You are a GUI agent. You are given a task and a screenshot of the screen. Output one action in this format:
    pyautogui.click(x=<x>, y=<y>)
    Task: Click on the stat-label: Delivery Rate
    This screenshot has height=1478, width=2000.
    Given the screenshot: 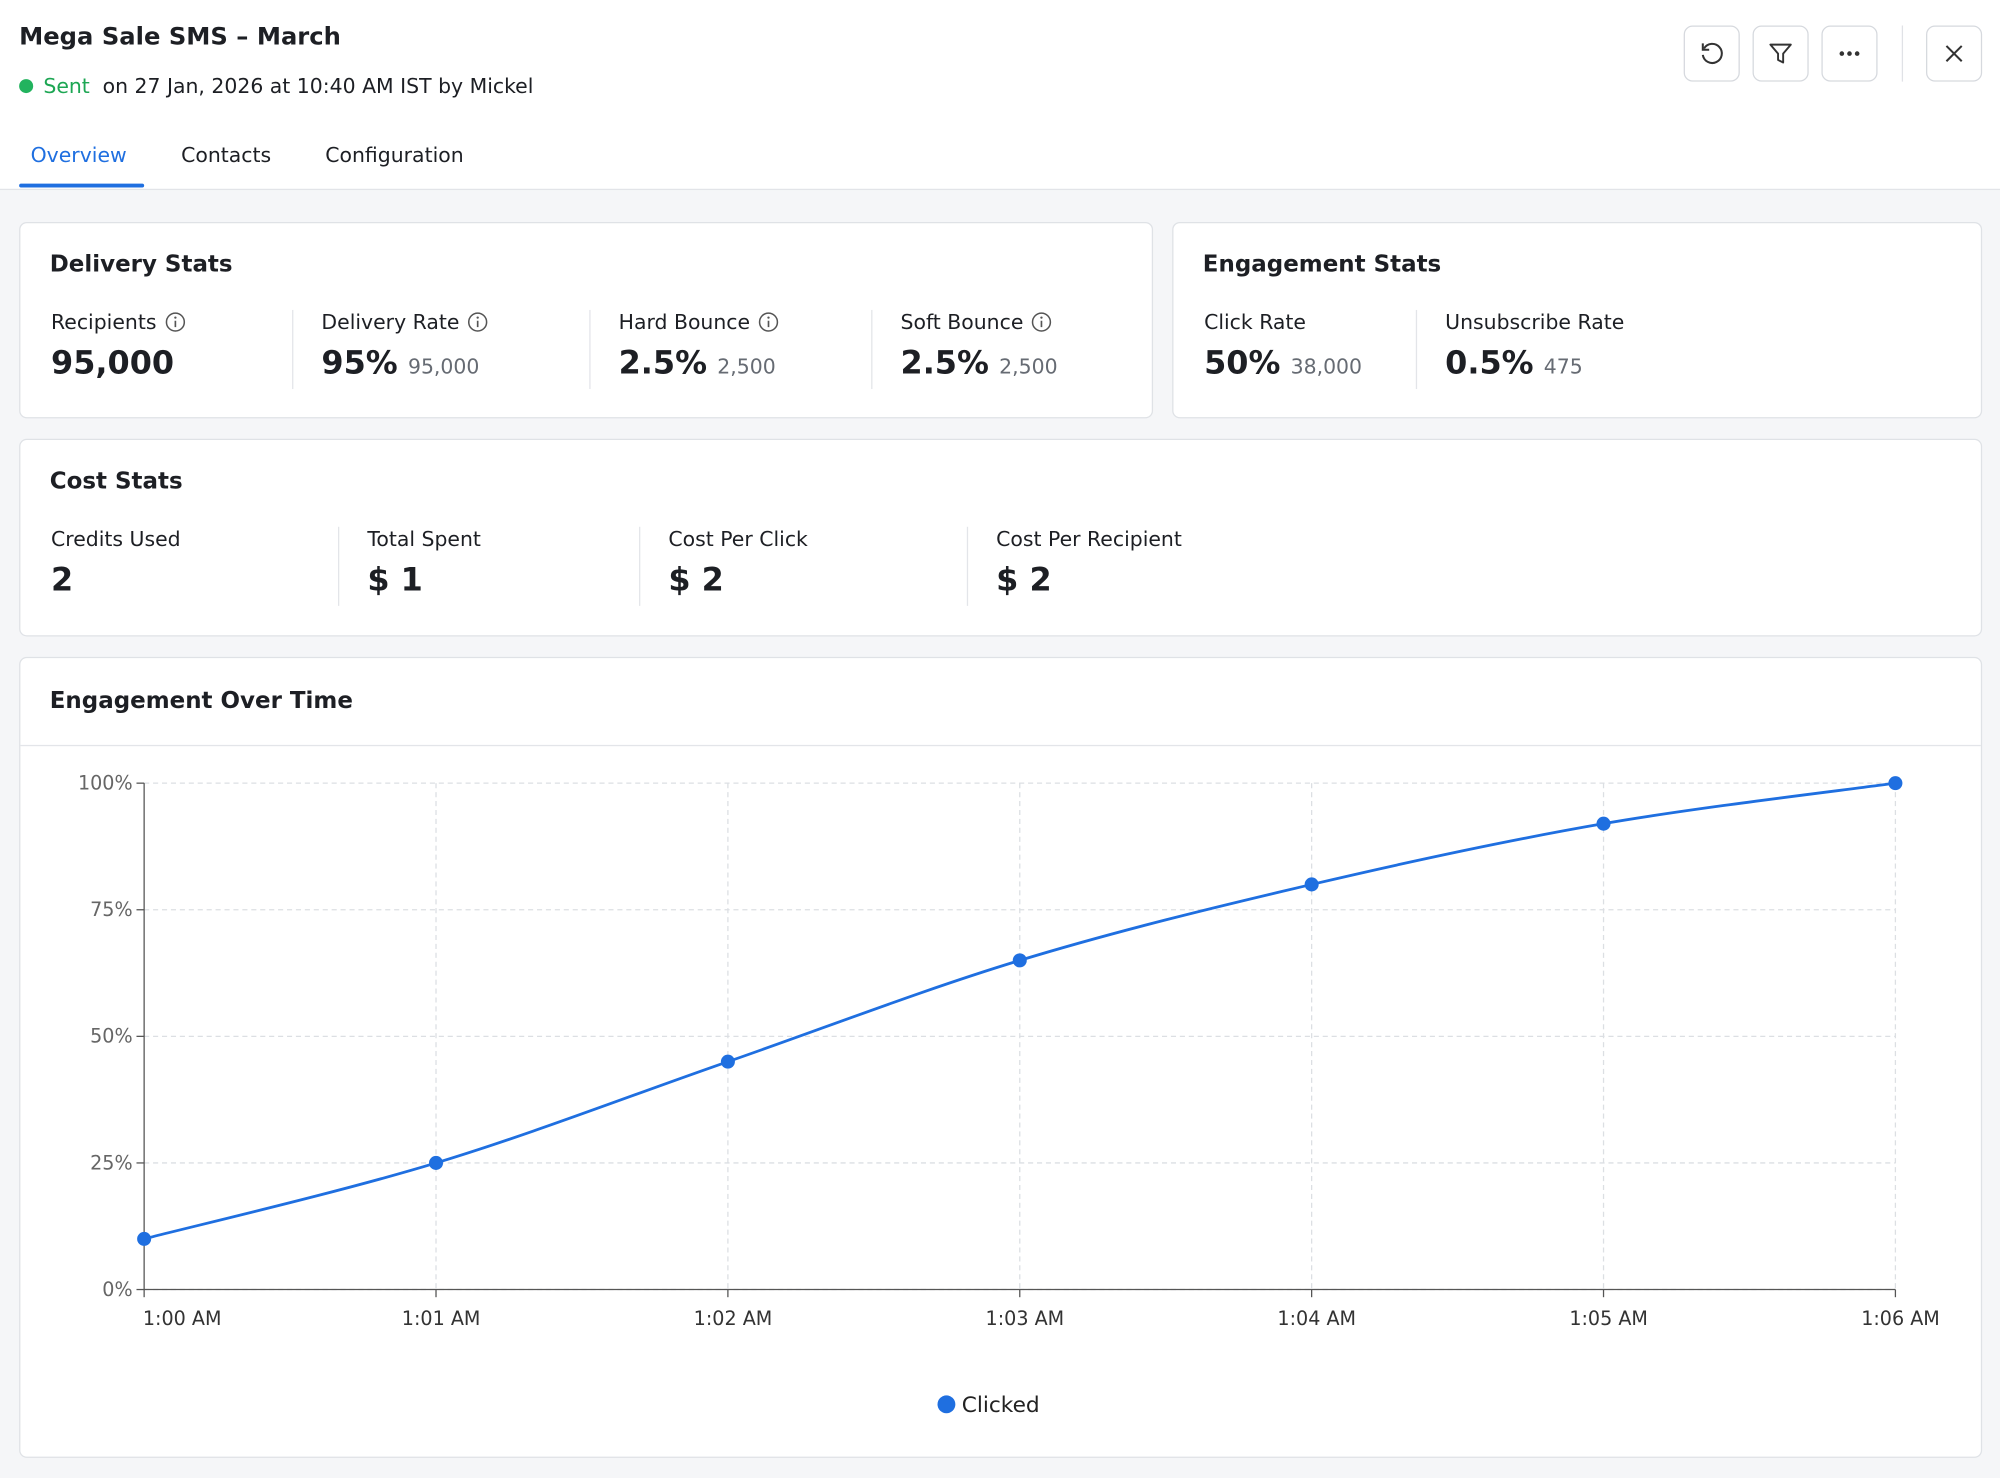 What is the action you would take?
    pyautogui.click(x=390, y=322)
    